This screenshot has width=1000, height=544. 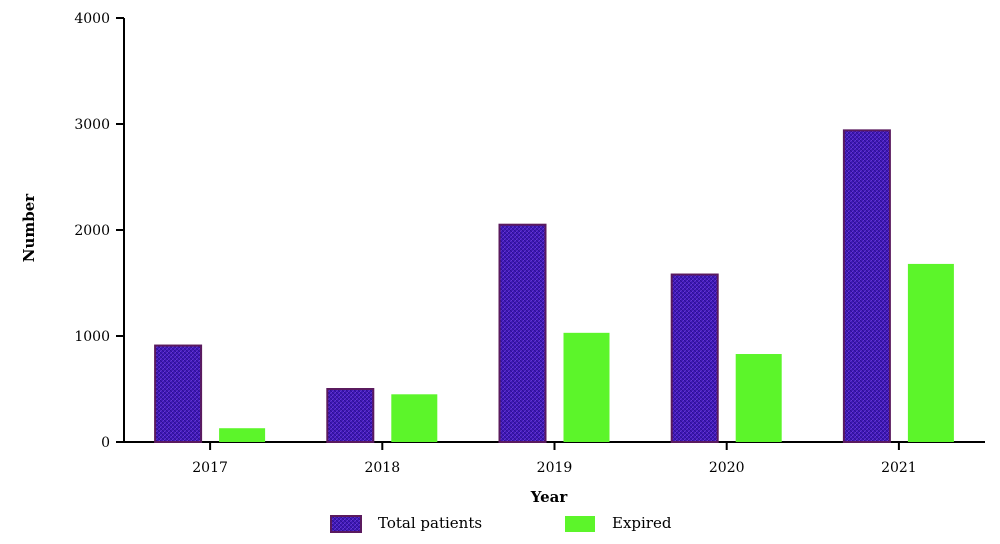 I want to click on y-tick-label: 0, so click(x=105, y=443).